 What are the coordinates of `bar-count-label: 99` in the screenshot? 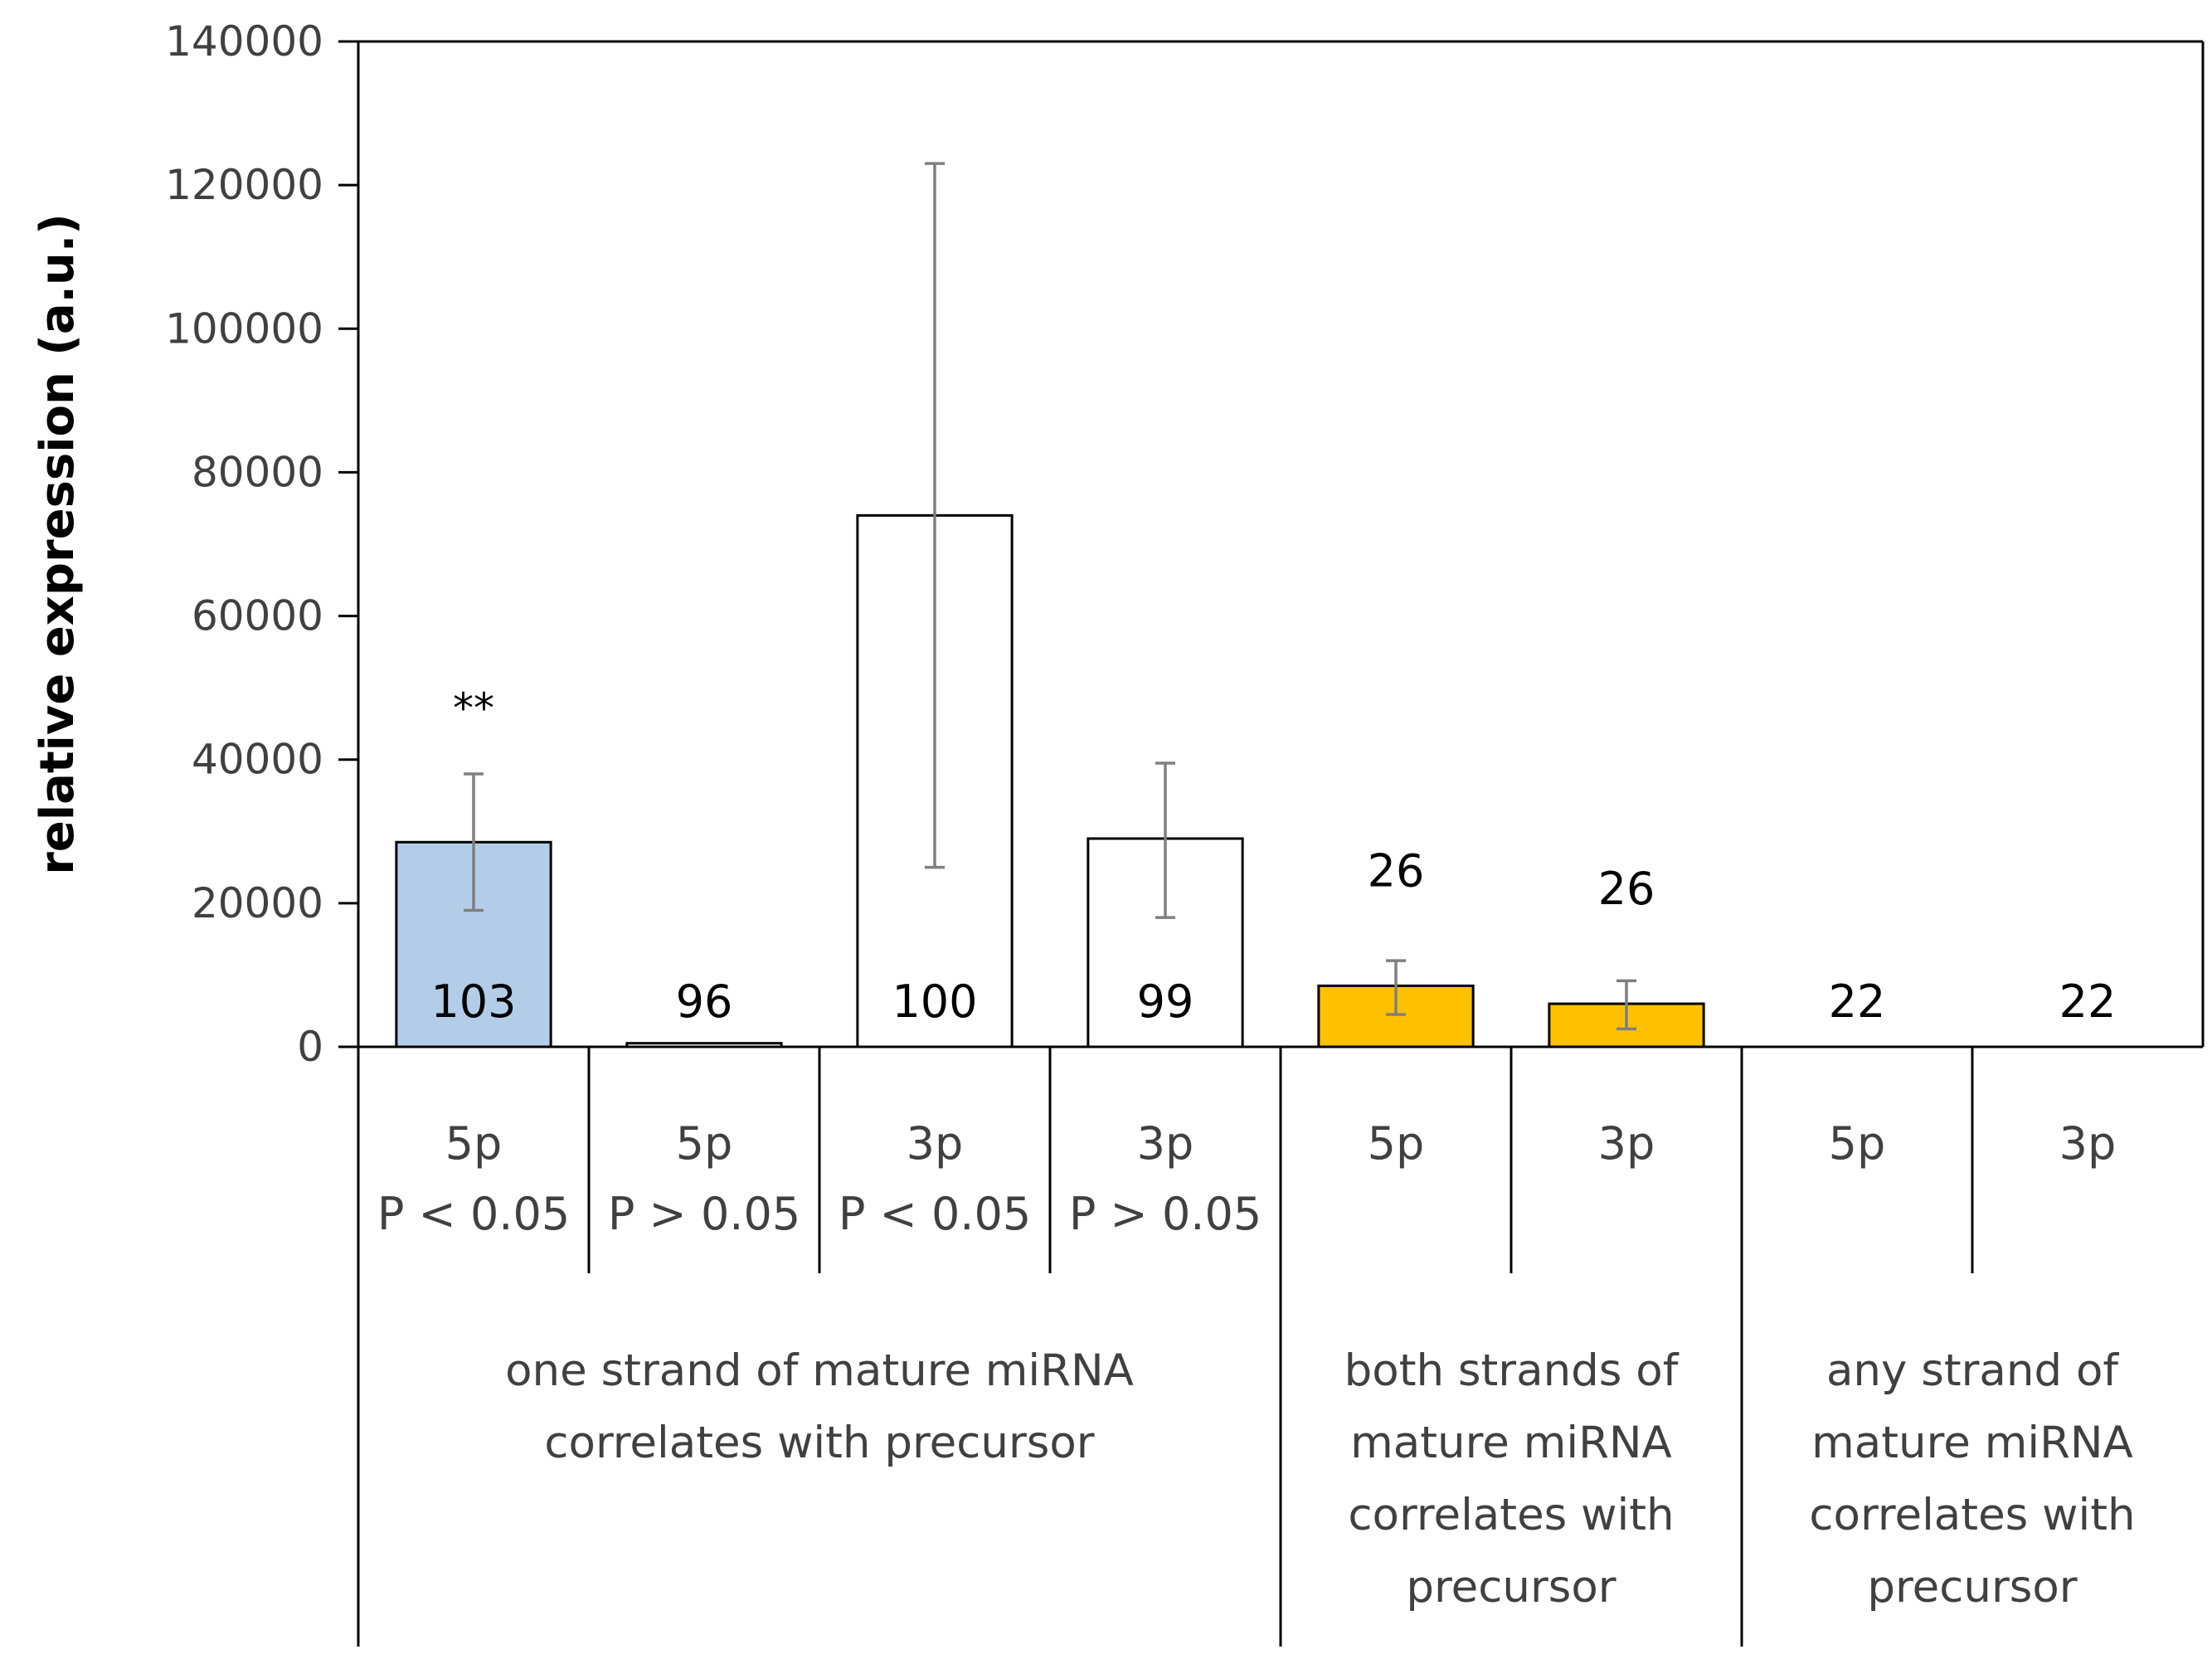 It's located at (1165, 1001).